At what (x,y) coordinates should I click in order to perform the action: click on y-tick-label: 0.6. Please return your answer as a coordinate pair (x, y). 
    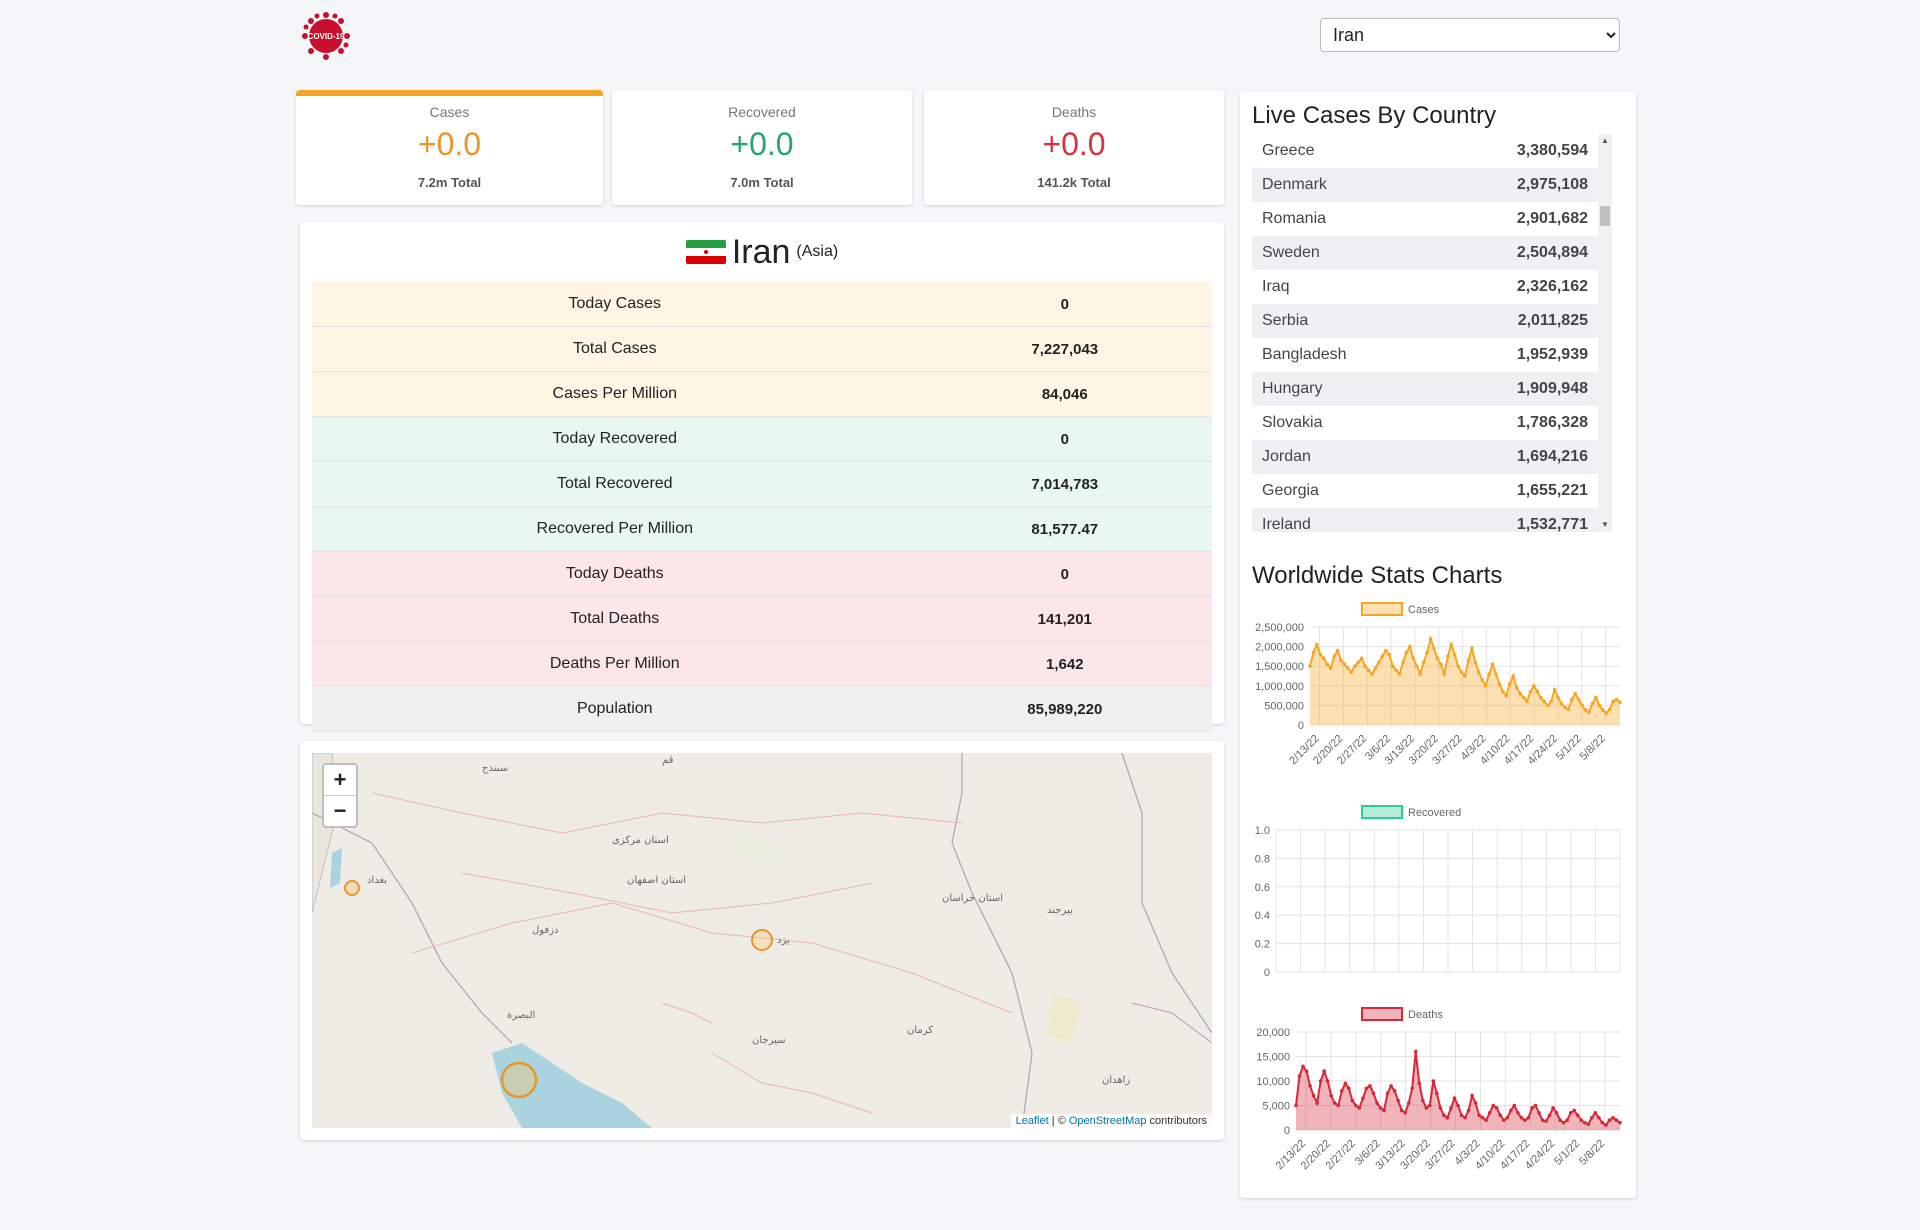
    Looking at the image, I should click on (1262, 888).